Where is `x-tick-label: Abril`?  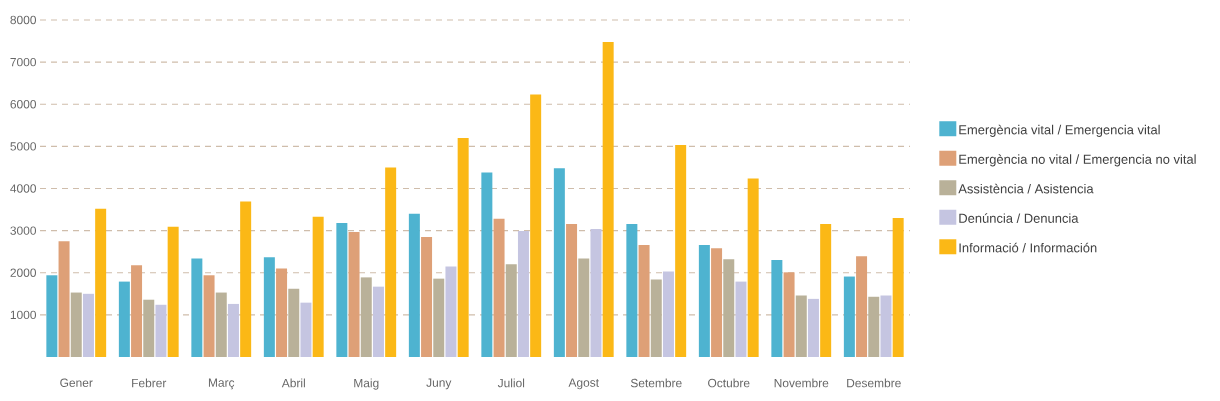 x-tick-label: Abril is located at coordinates (293, 383).